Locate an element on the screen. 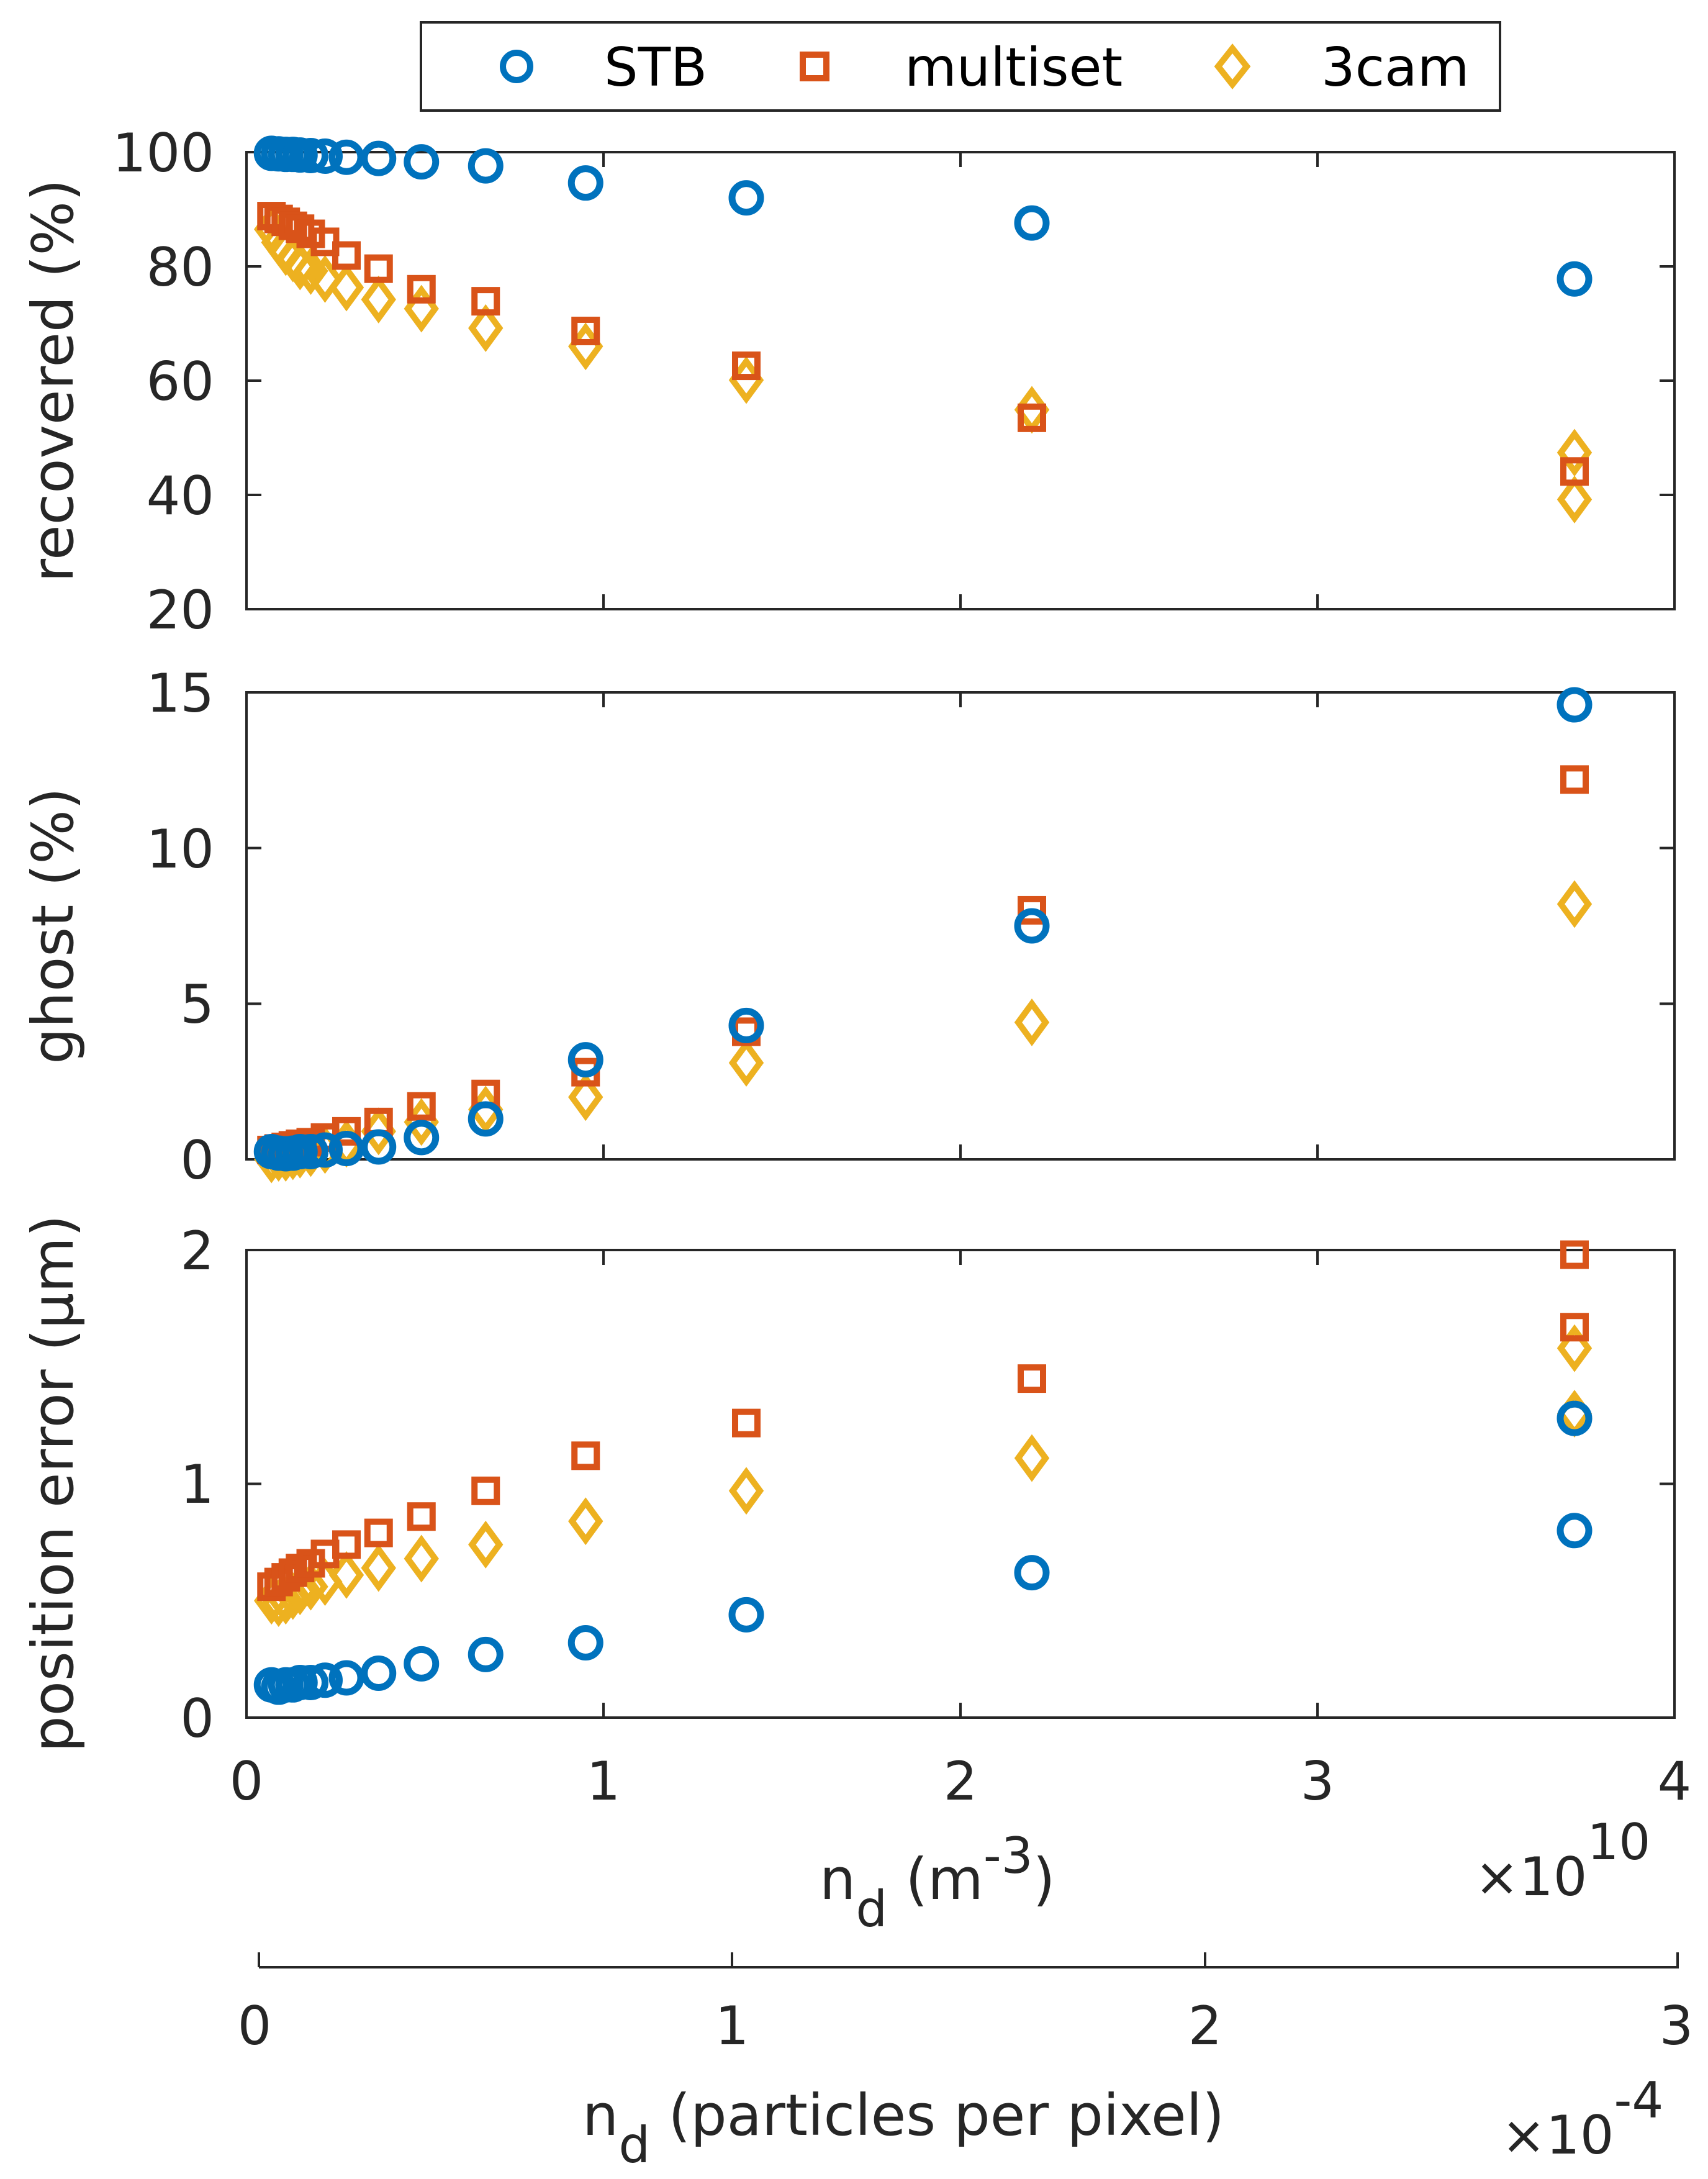  legend-box is located at coordinates (960, 66).